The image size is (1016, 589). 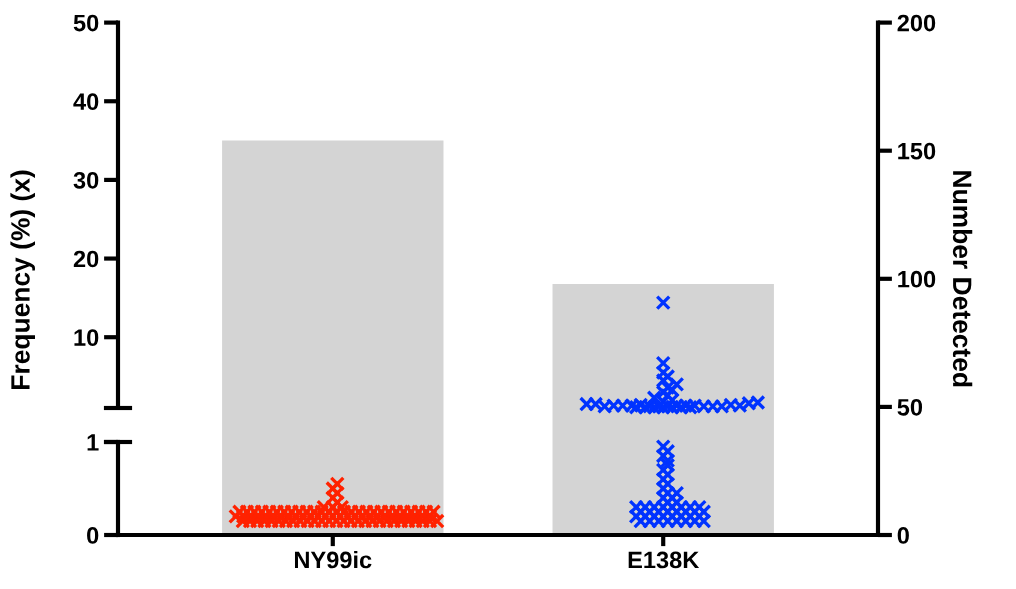 I want to click on y2-tick-label: 100, so click(x=917, y=279).